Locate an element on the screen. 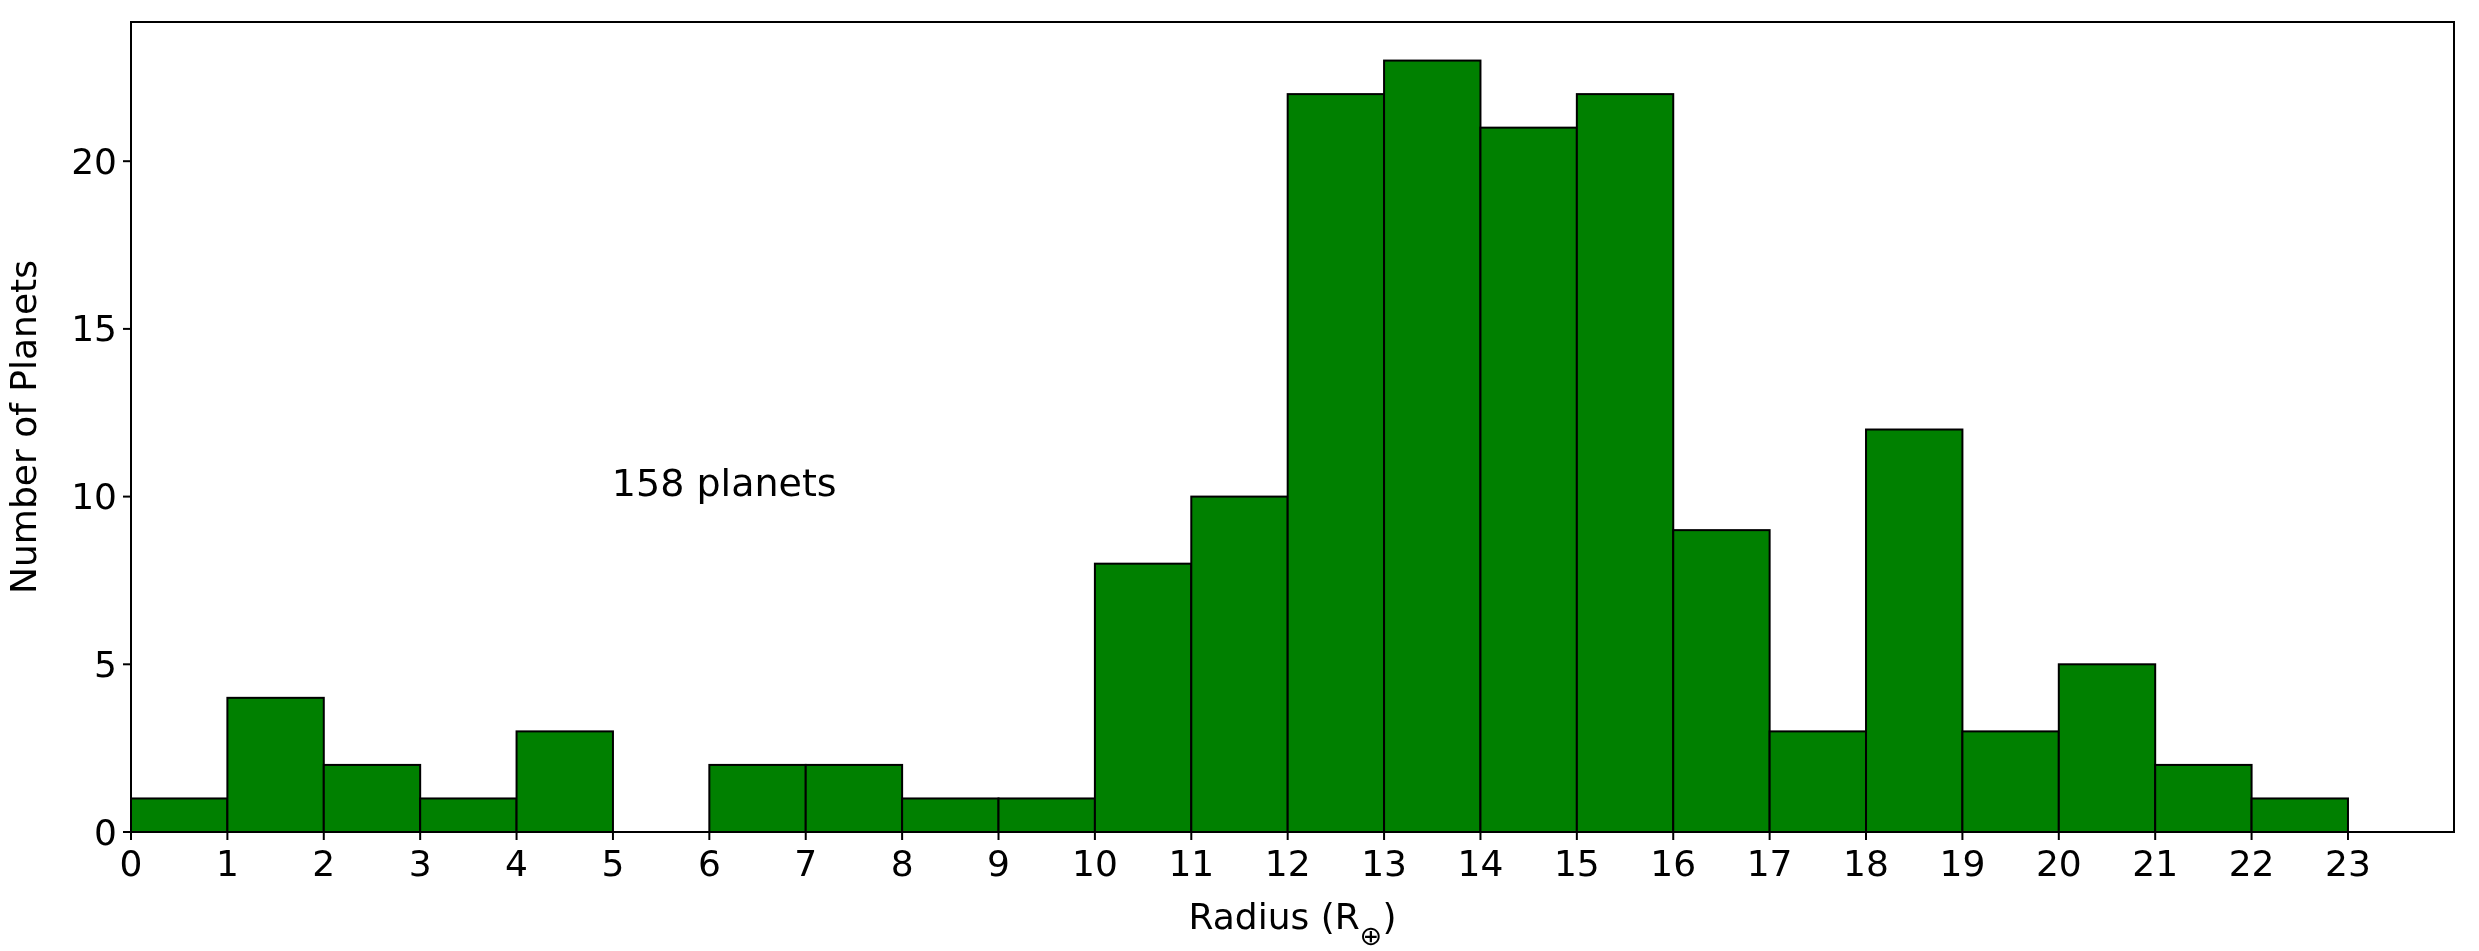  x-tick-label: 15 is located at coordinates (1576, 863).